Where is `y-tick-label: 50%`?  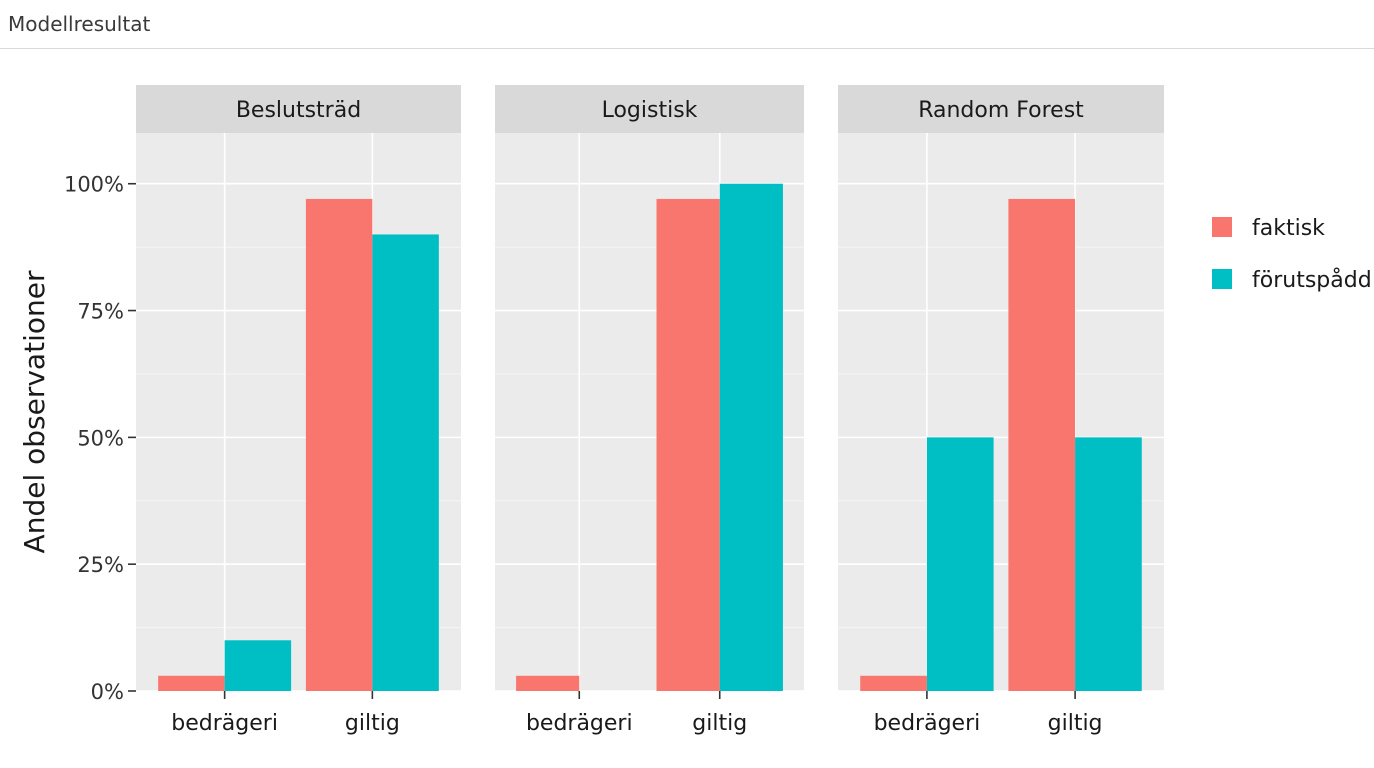
y-tick-label: 50% is located at coordinates (100, 438).